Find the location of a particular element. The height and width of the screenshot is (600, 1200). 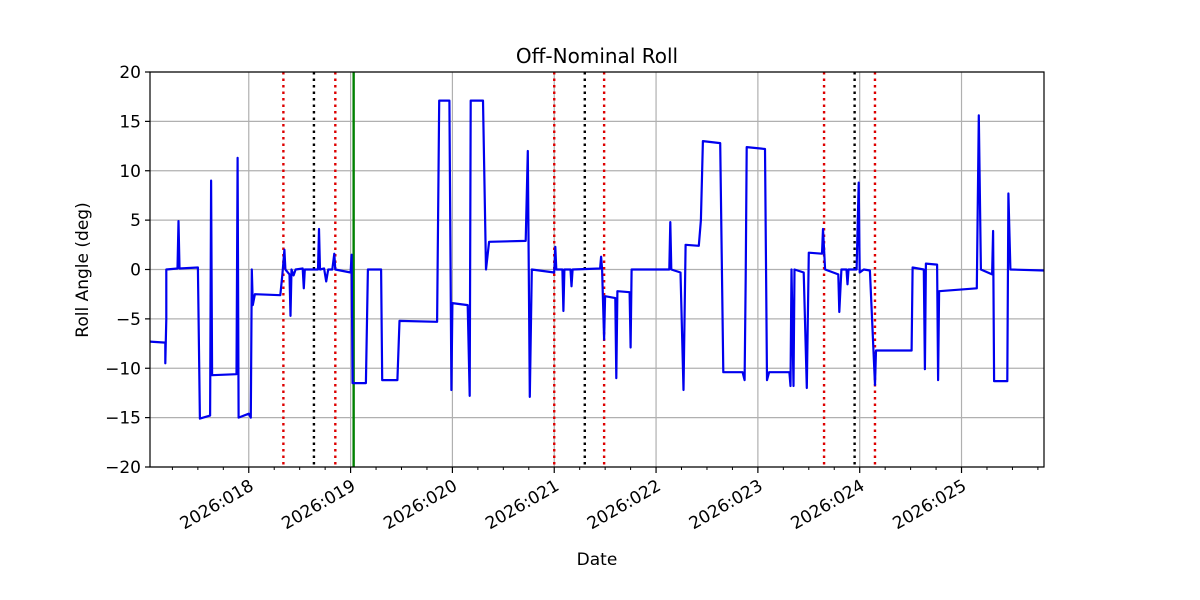

x-tick-label: 2026:021 is located at coordinates (522, 505).